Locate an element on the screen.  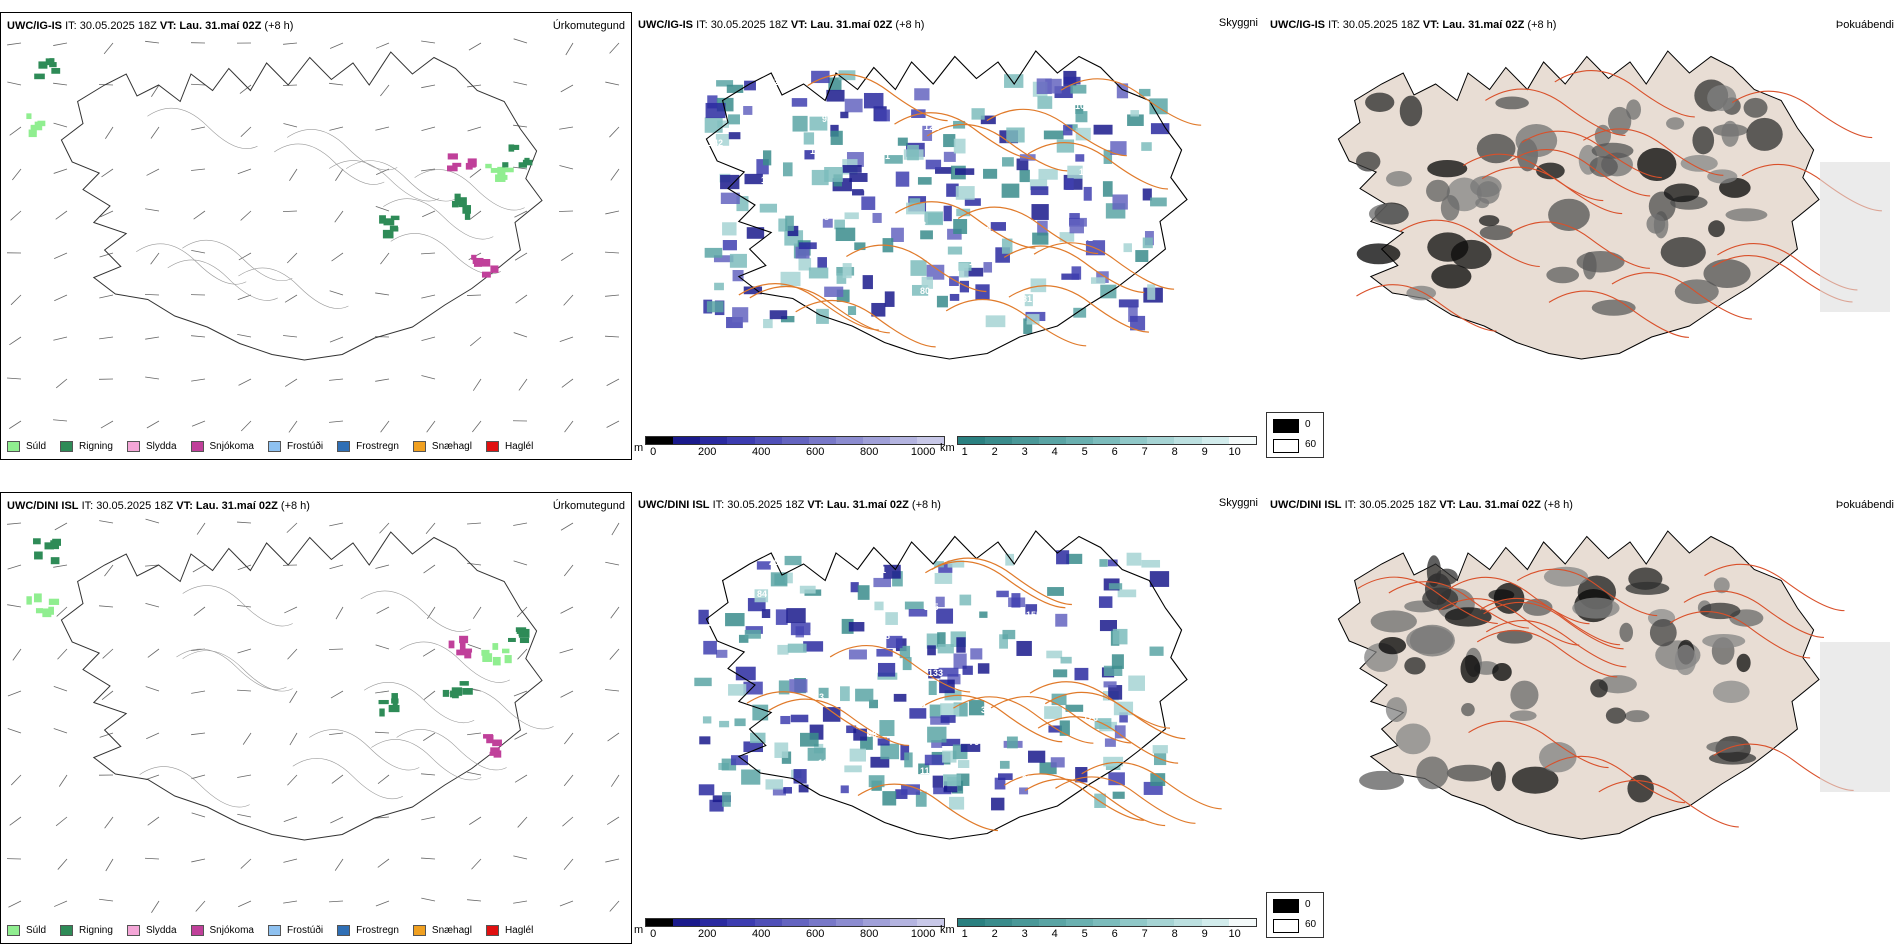
offshore-fog is located at coordinates (1855, 717).